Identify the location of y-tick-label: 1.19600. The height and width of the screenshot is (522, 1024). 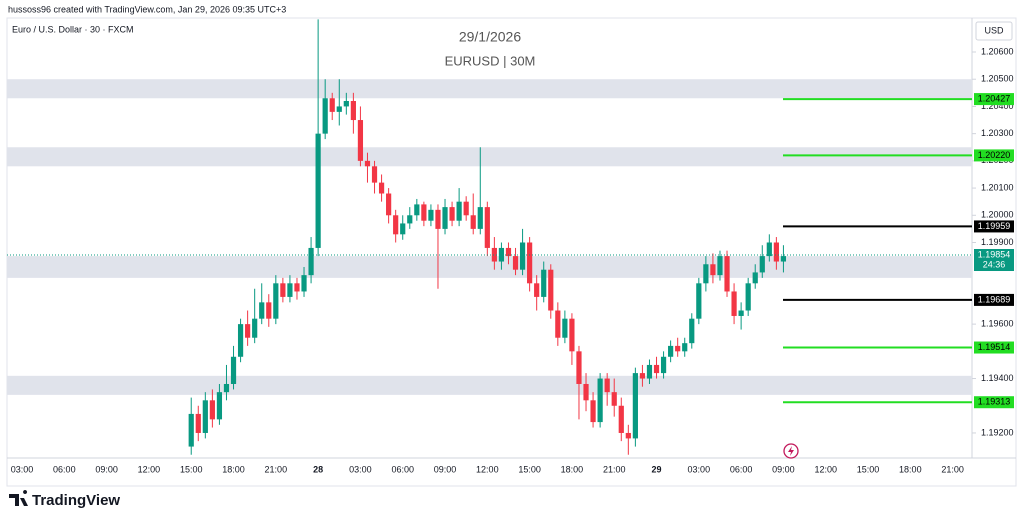
(997, 323).